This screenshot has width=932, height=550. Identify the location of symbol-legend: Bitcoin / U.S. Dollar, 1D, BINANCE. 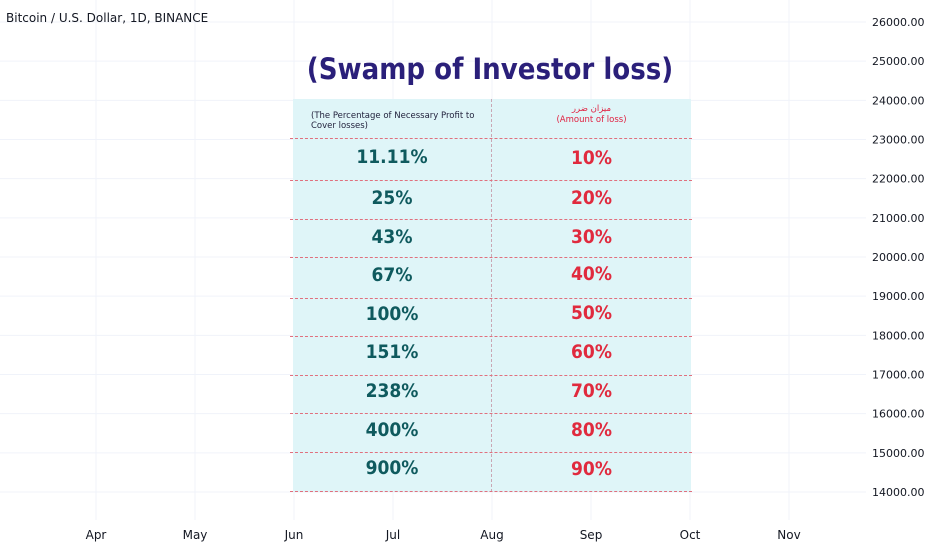
(107, 18).